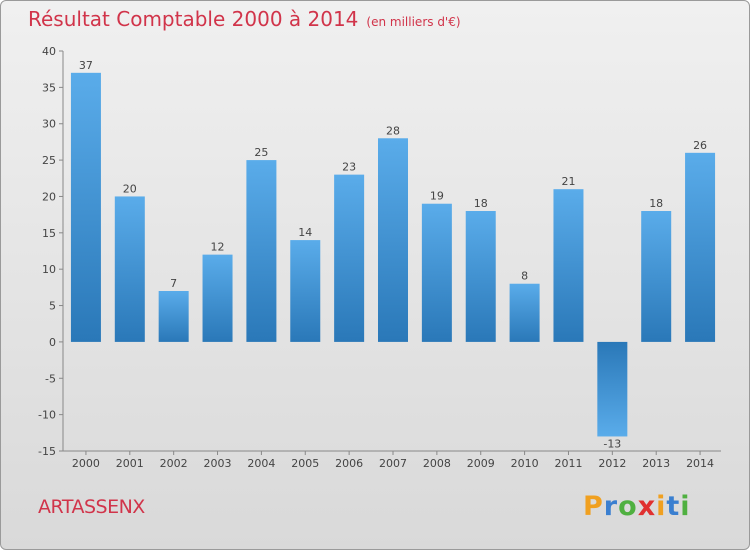  Describe the element at coordinates (174, 463) in the screenshot. I see `x-tick-label: 2002` at that location.